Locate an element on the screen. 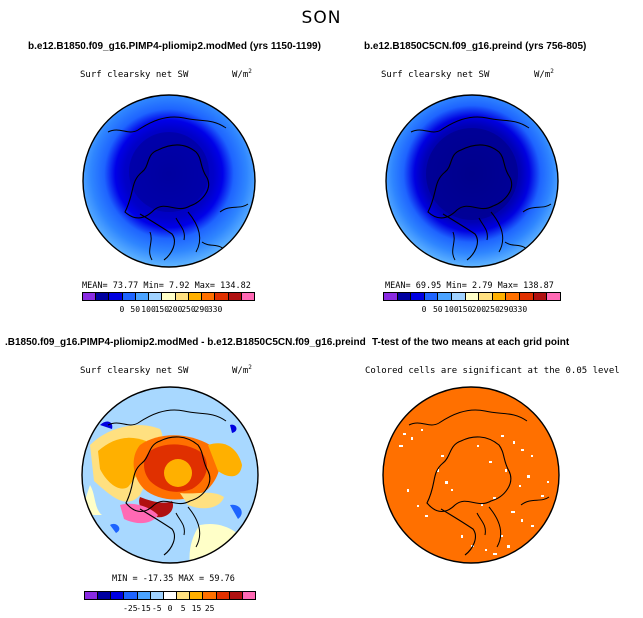 The image size is (643, 618). colorbar-tick-label: 25 is located at coordinates (209, 608).